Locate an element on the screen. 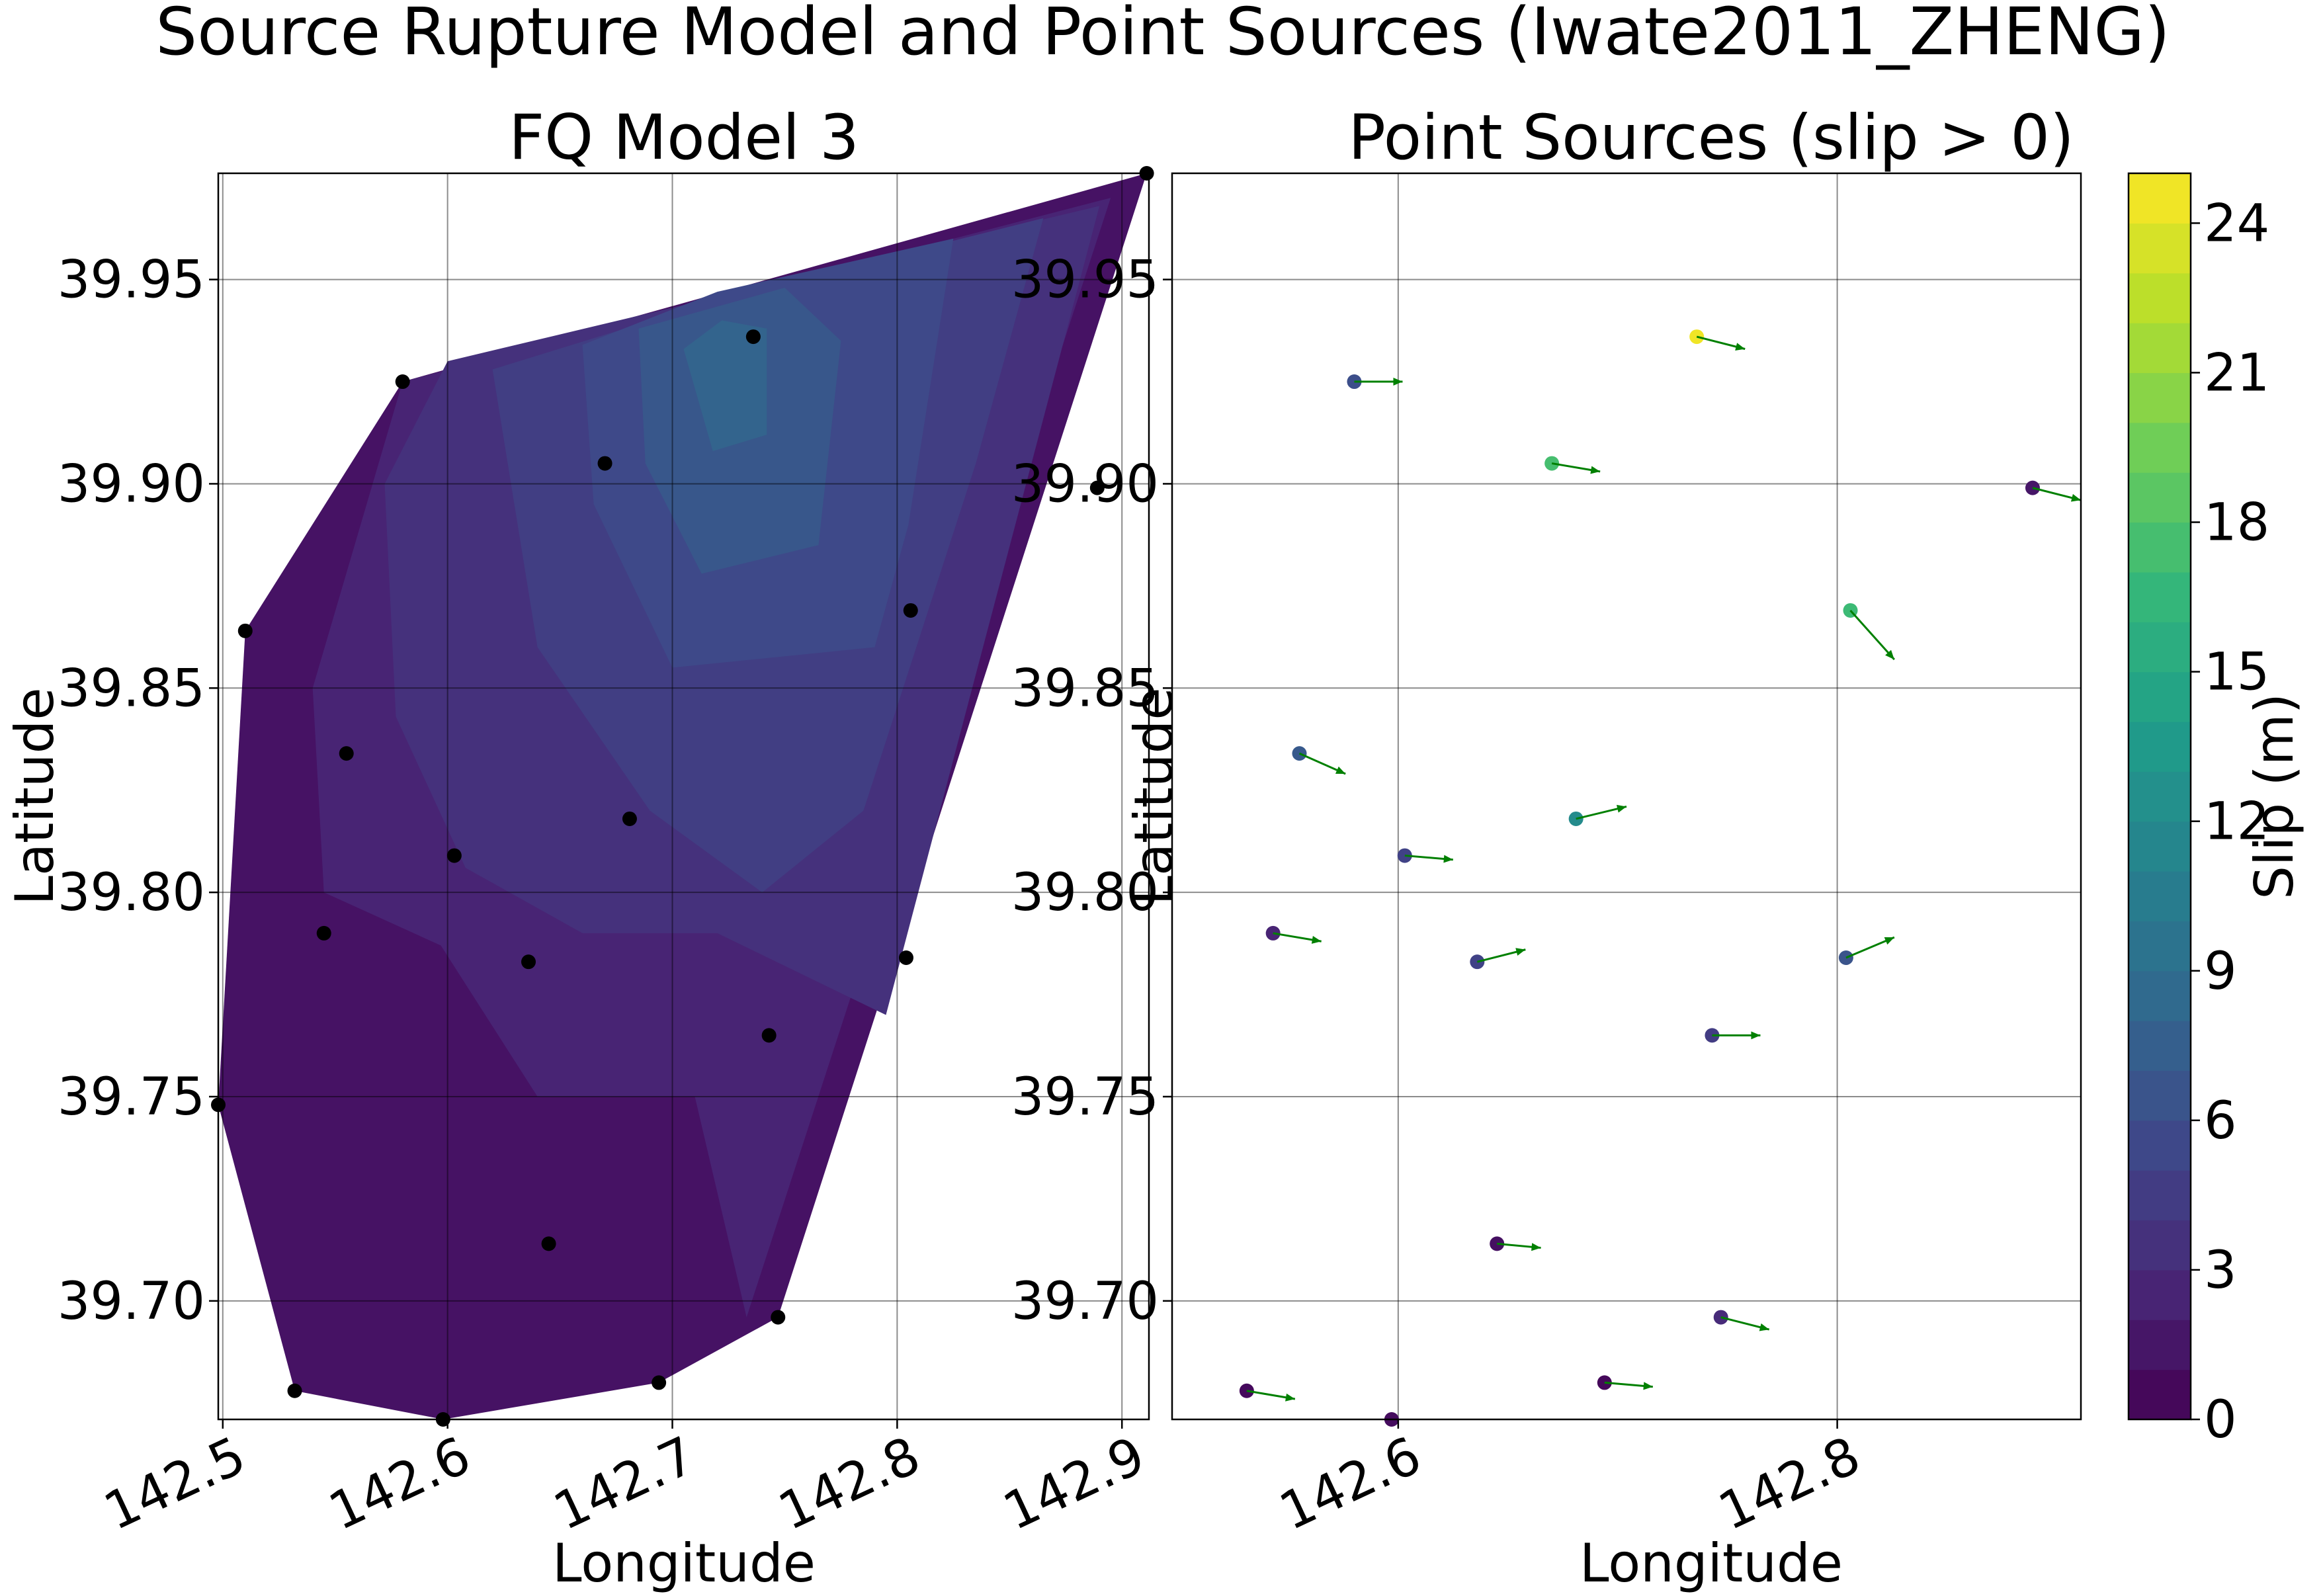 The height and width of the screenshot is (1596, 2323). left-y-tick-label: 39.75 is located at coordinates (131, 1097).